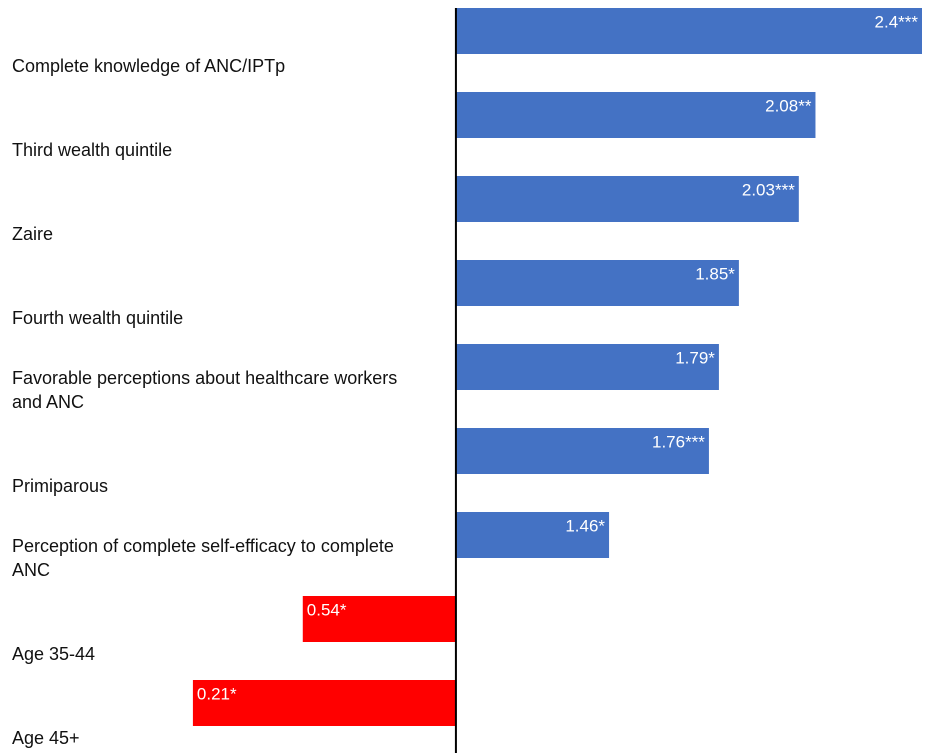 Image resolution: width=925 pixels, height=753 pixels. I want to click on value-label: 1.76***, so click(678, 441).